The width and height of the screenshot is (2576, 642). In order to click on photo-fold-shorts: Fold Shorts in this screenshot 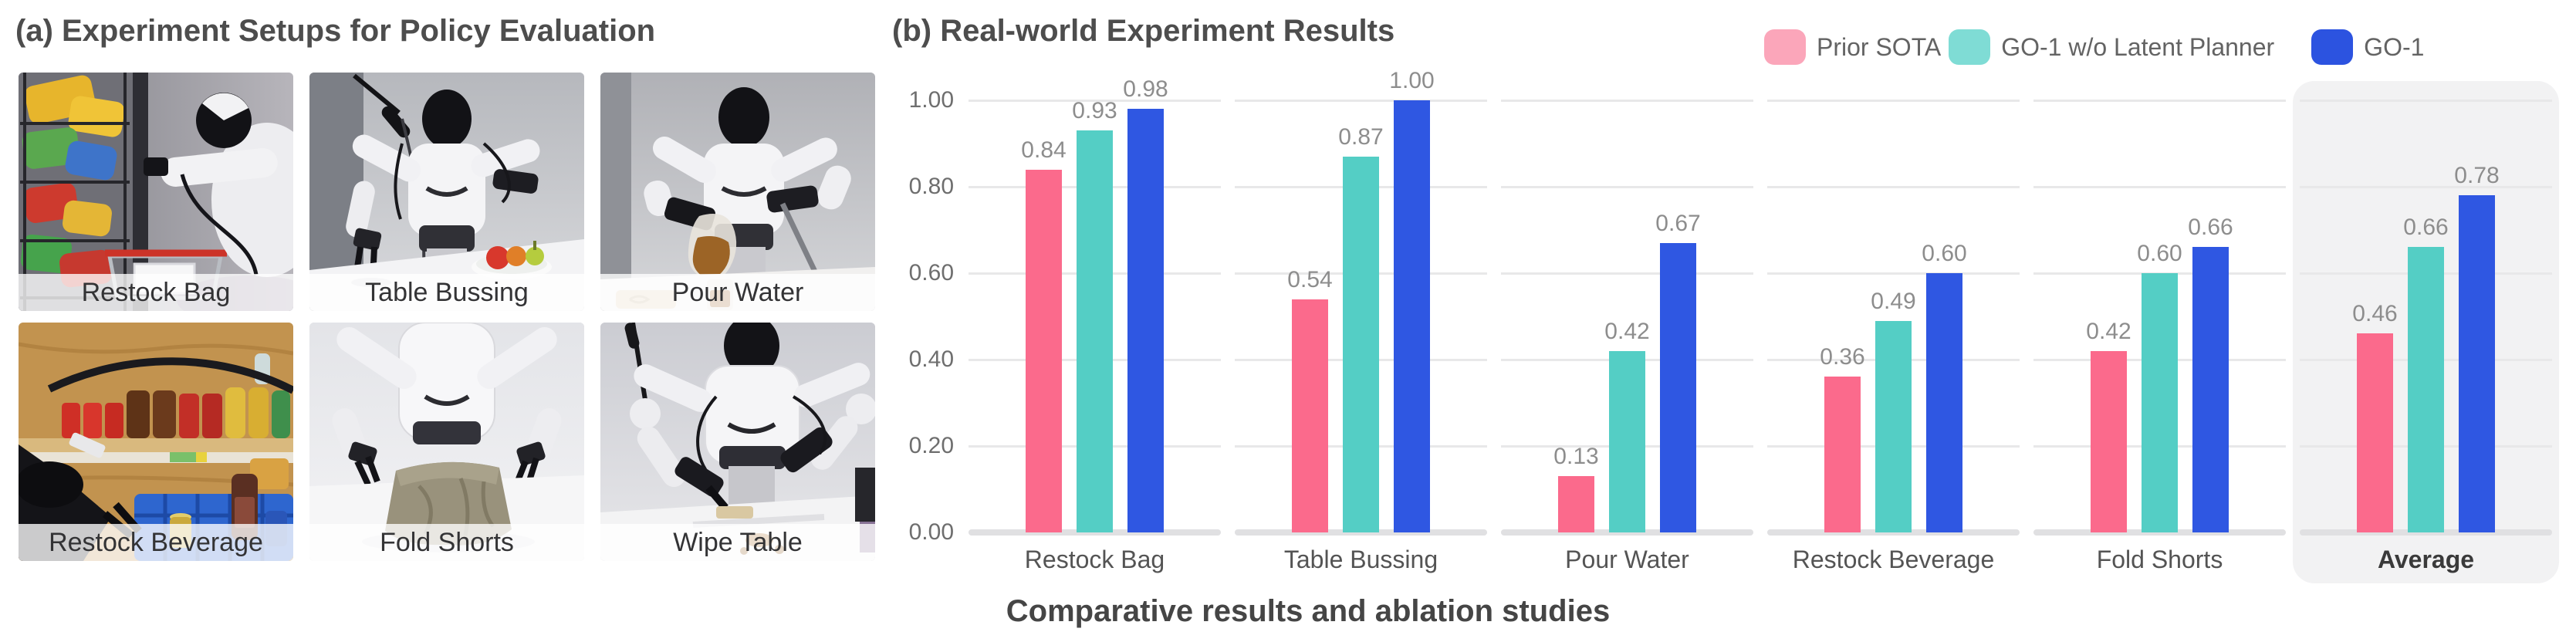, I will do `click(446, 442)`.